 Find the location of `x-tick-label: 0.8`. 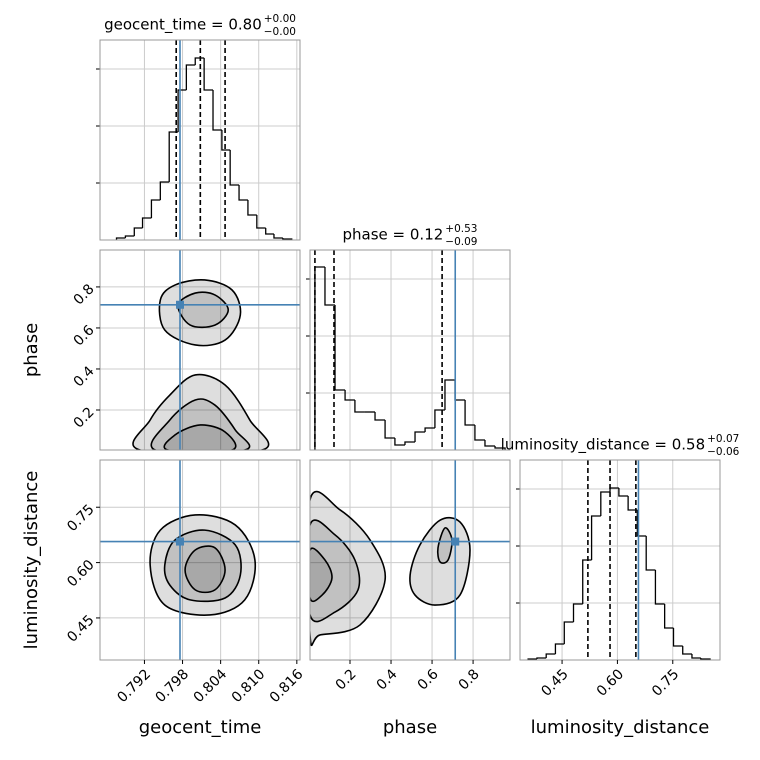

x-tick-label: 0.8 is located at coordinates (469, 679).